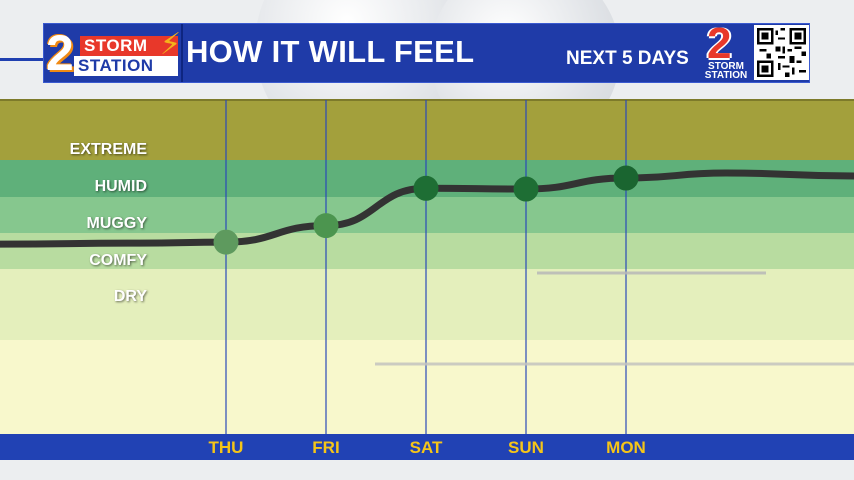 The image size is (854, 480). What do you see at coordinates (726, 75) in the screenshot?
I see `badge-station-text: STATION` at bounding box center [726, 75].